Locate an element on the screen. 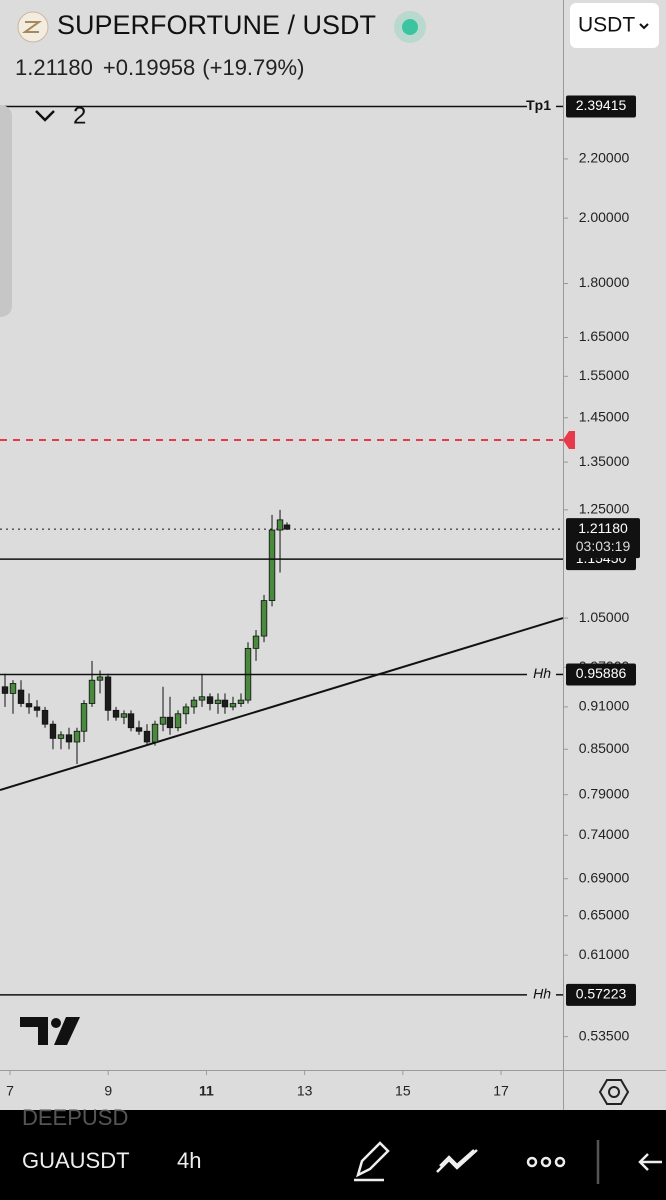  status-dot is located at coordinates (410, 27).